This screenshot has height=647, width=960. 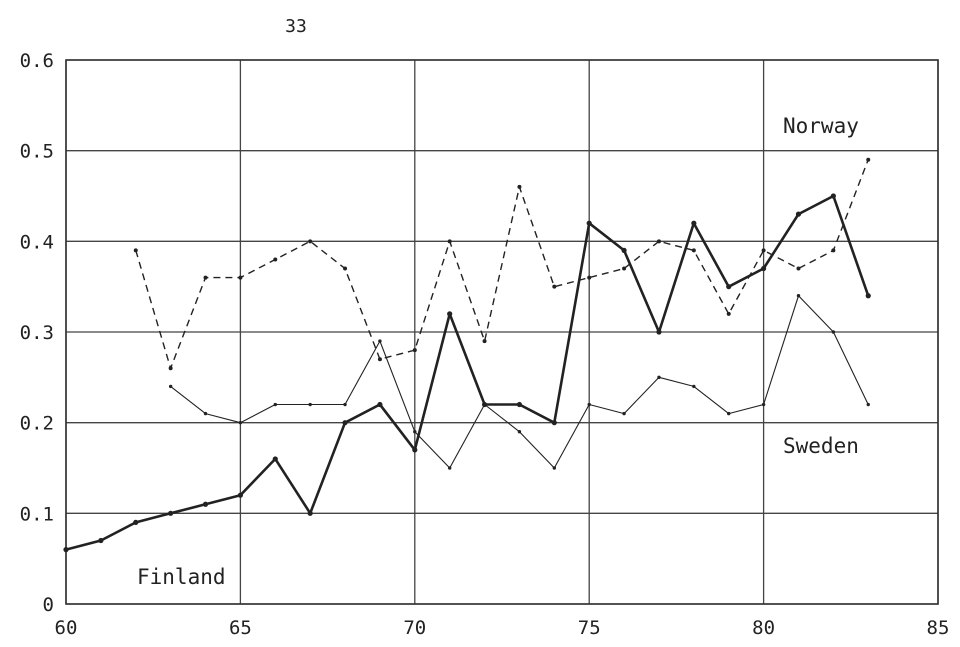 What do you see at coordinates (66, 628) in the screenshot?
I see `x-tick-label: 60` at bounding box center [66, 628].